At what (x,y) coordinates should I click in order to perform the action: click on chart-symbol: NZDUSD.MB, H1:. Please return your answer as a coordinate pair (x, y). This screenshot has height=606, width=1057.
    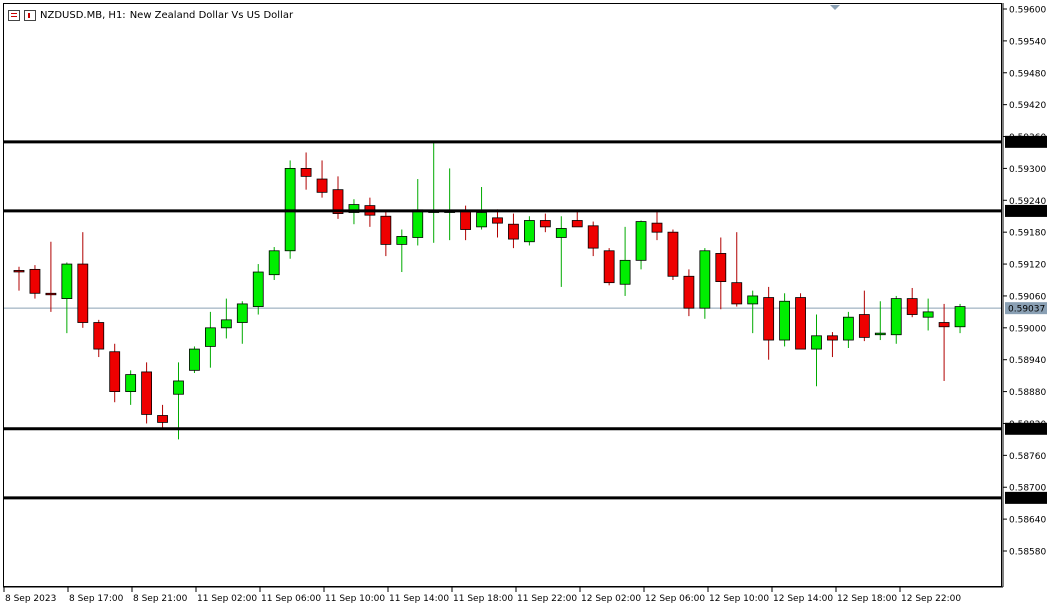
    Looking at the image, I should click on (83, 15).